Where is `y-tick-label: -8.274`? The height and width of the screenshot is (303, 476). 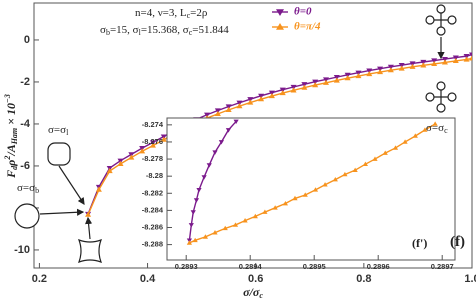
y-tick-label: -8.274 is located at coordinates (153, 124).